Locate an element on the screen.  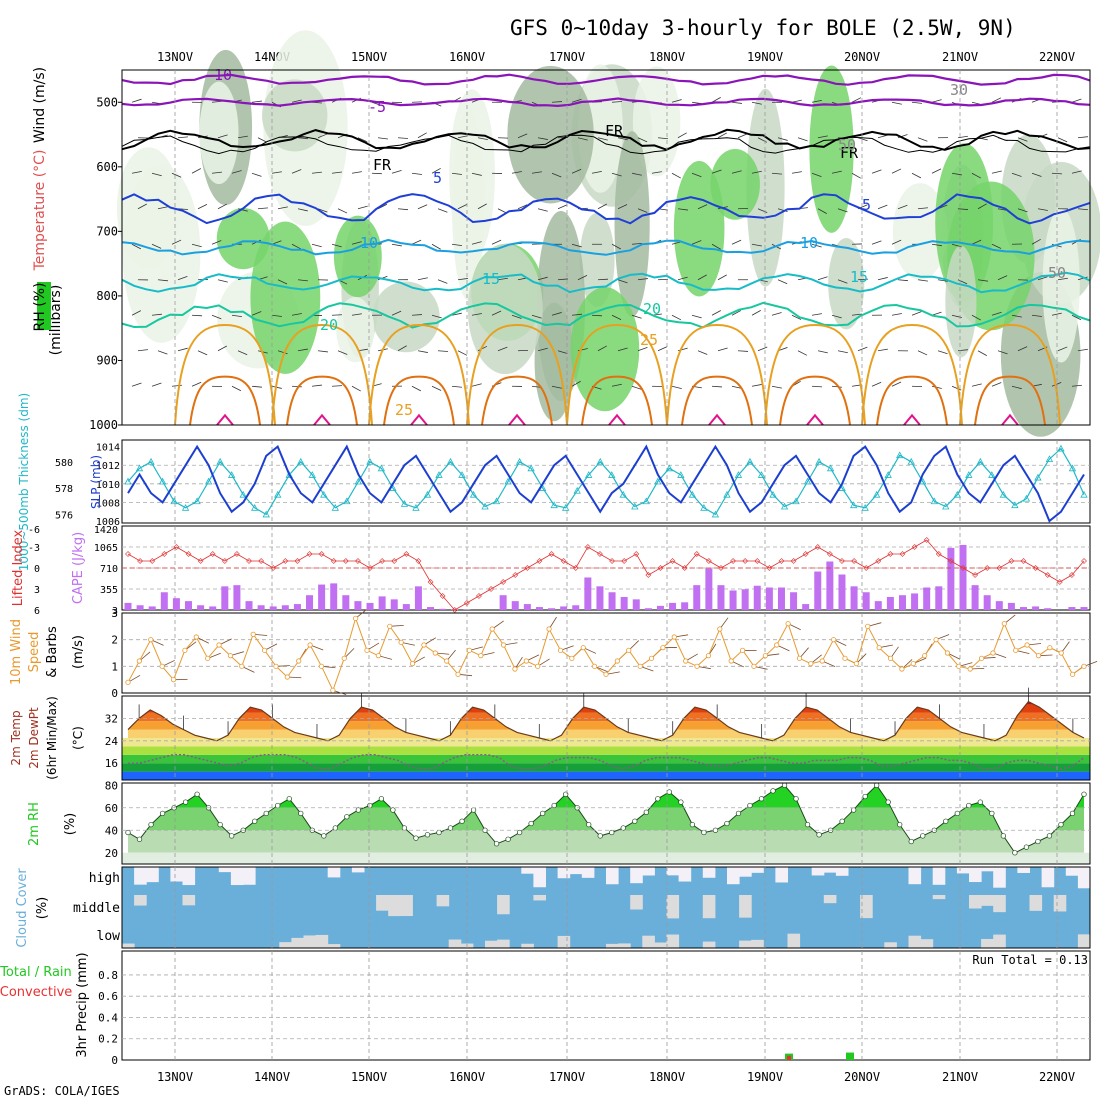
cloud-level-middle: middle is located at coordinates (96, 908).